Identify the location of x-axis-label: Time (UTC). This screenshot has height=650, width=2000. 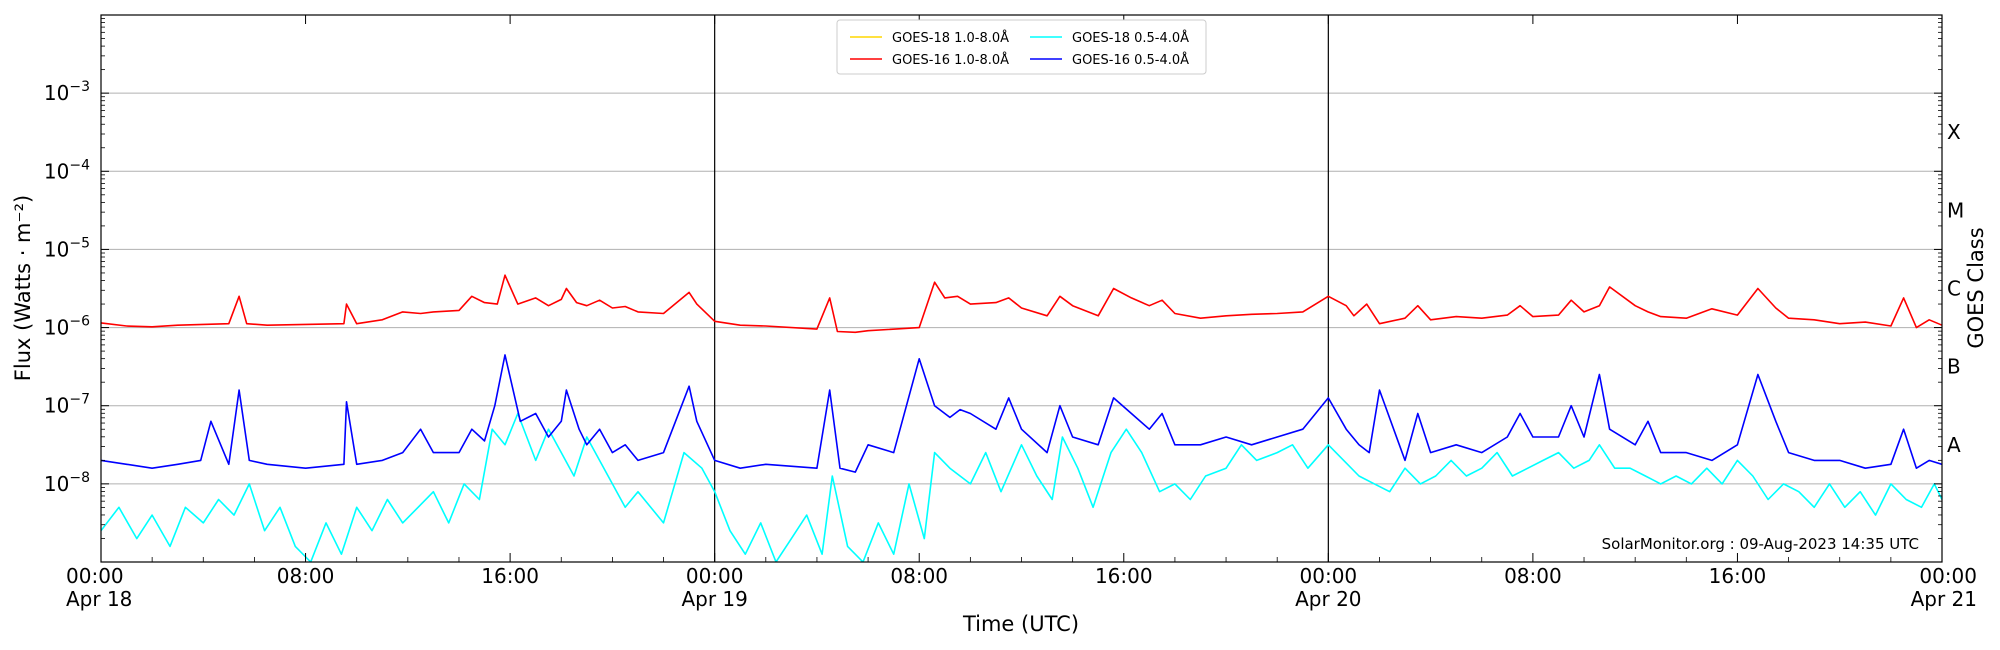
(1020, 624).